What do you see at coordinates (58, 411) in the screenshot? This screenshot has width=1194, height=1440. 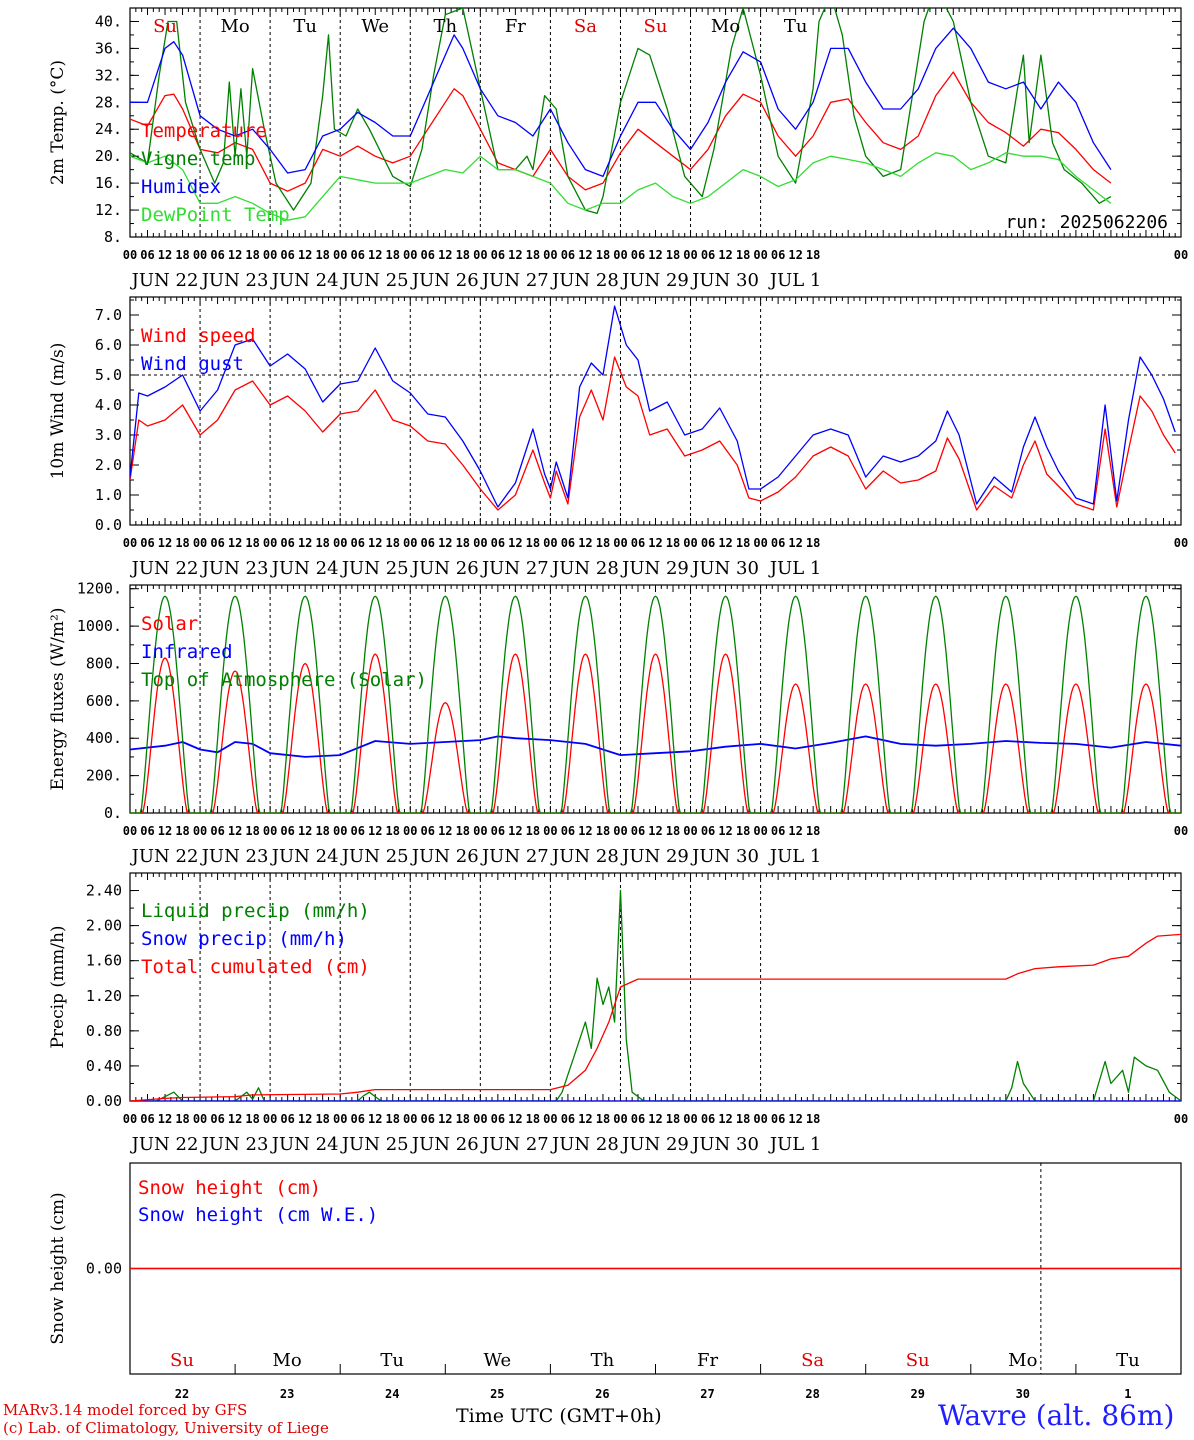 I see `y-axis-label: 10m Wind (m/s)` at bounding box center [58, 411].